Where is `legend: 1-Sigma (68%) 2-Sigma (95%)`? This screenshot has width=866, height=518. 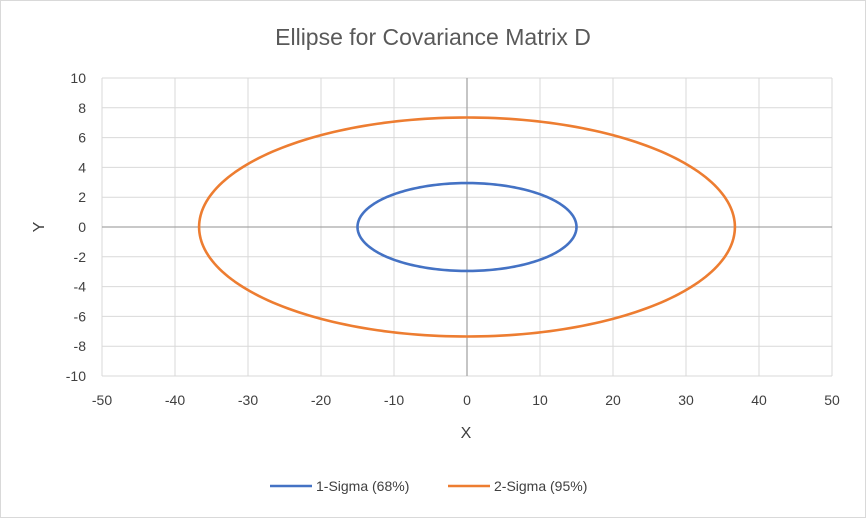 legend: 1-Sigma (68%) 2-Sigma (95%) is located at coordinates (428, 486).